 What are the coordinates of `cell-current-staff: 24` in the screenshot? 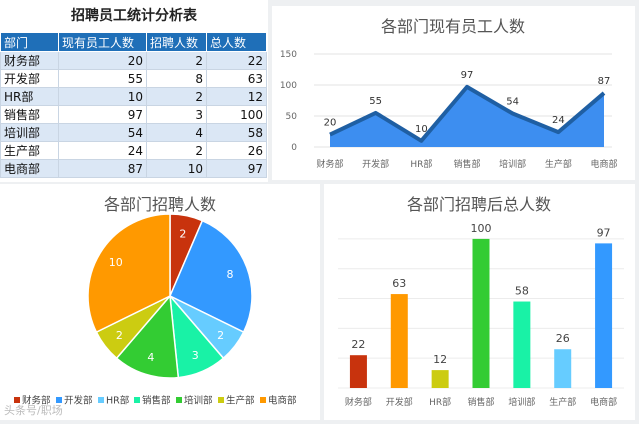 It's located at (102, 150).